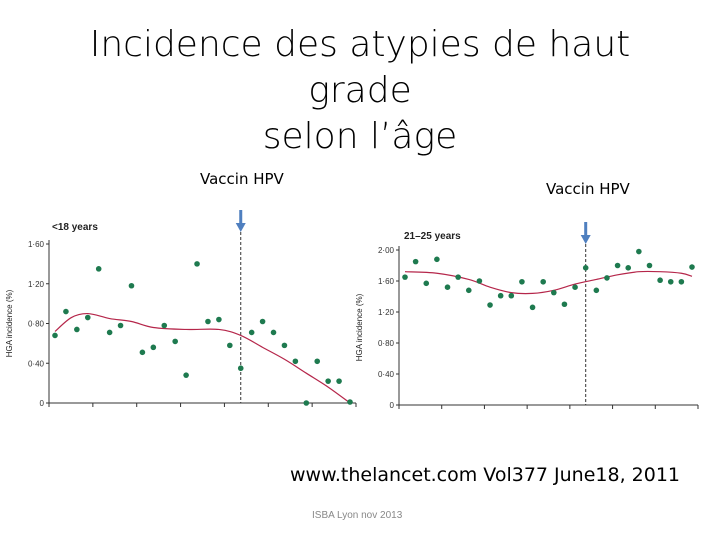 This screenshot has width=720, height=540. What do you see at coordinates (242, 179) in the screenshot?
I see `vaccine-annotation-left: Vaccin HPV` at bounding box center [242, 179].